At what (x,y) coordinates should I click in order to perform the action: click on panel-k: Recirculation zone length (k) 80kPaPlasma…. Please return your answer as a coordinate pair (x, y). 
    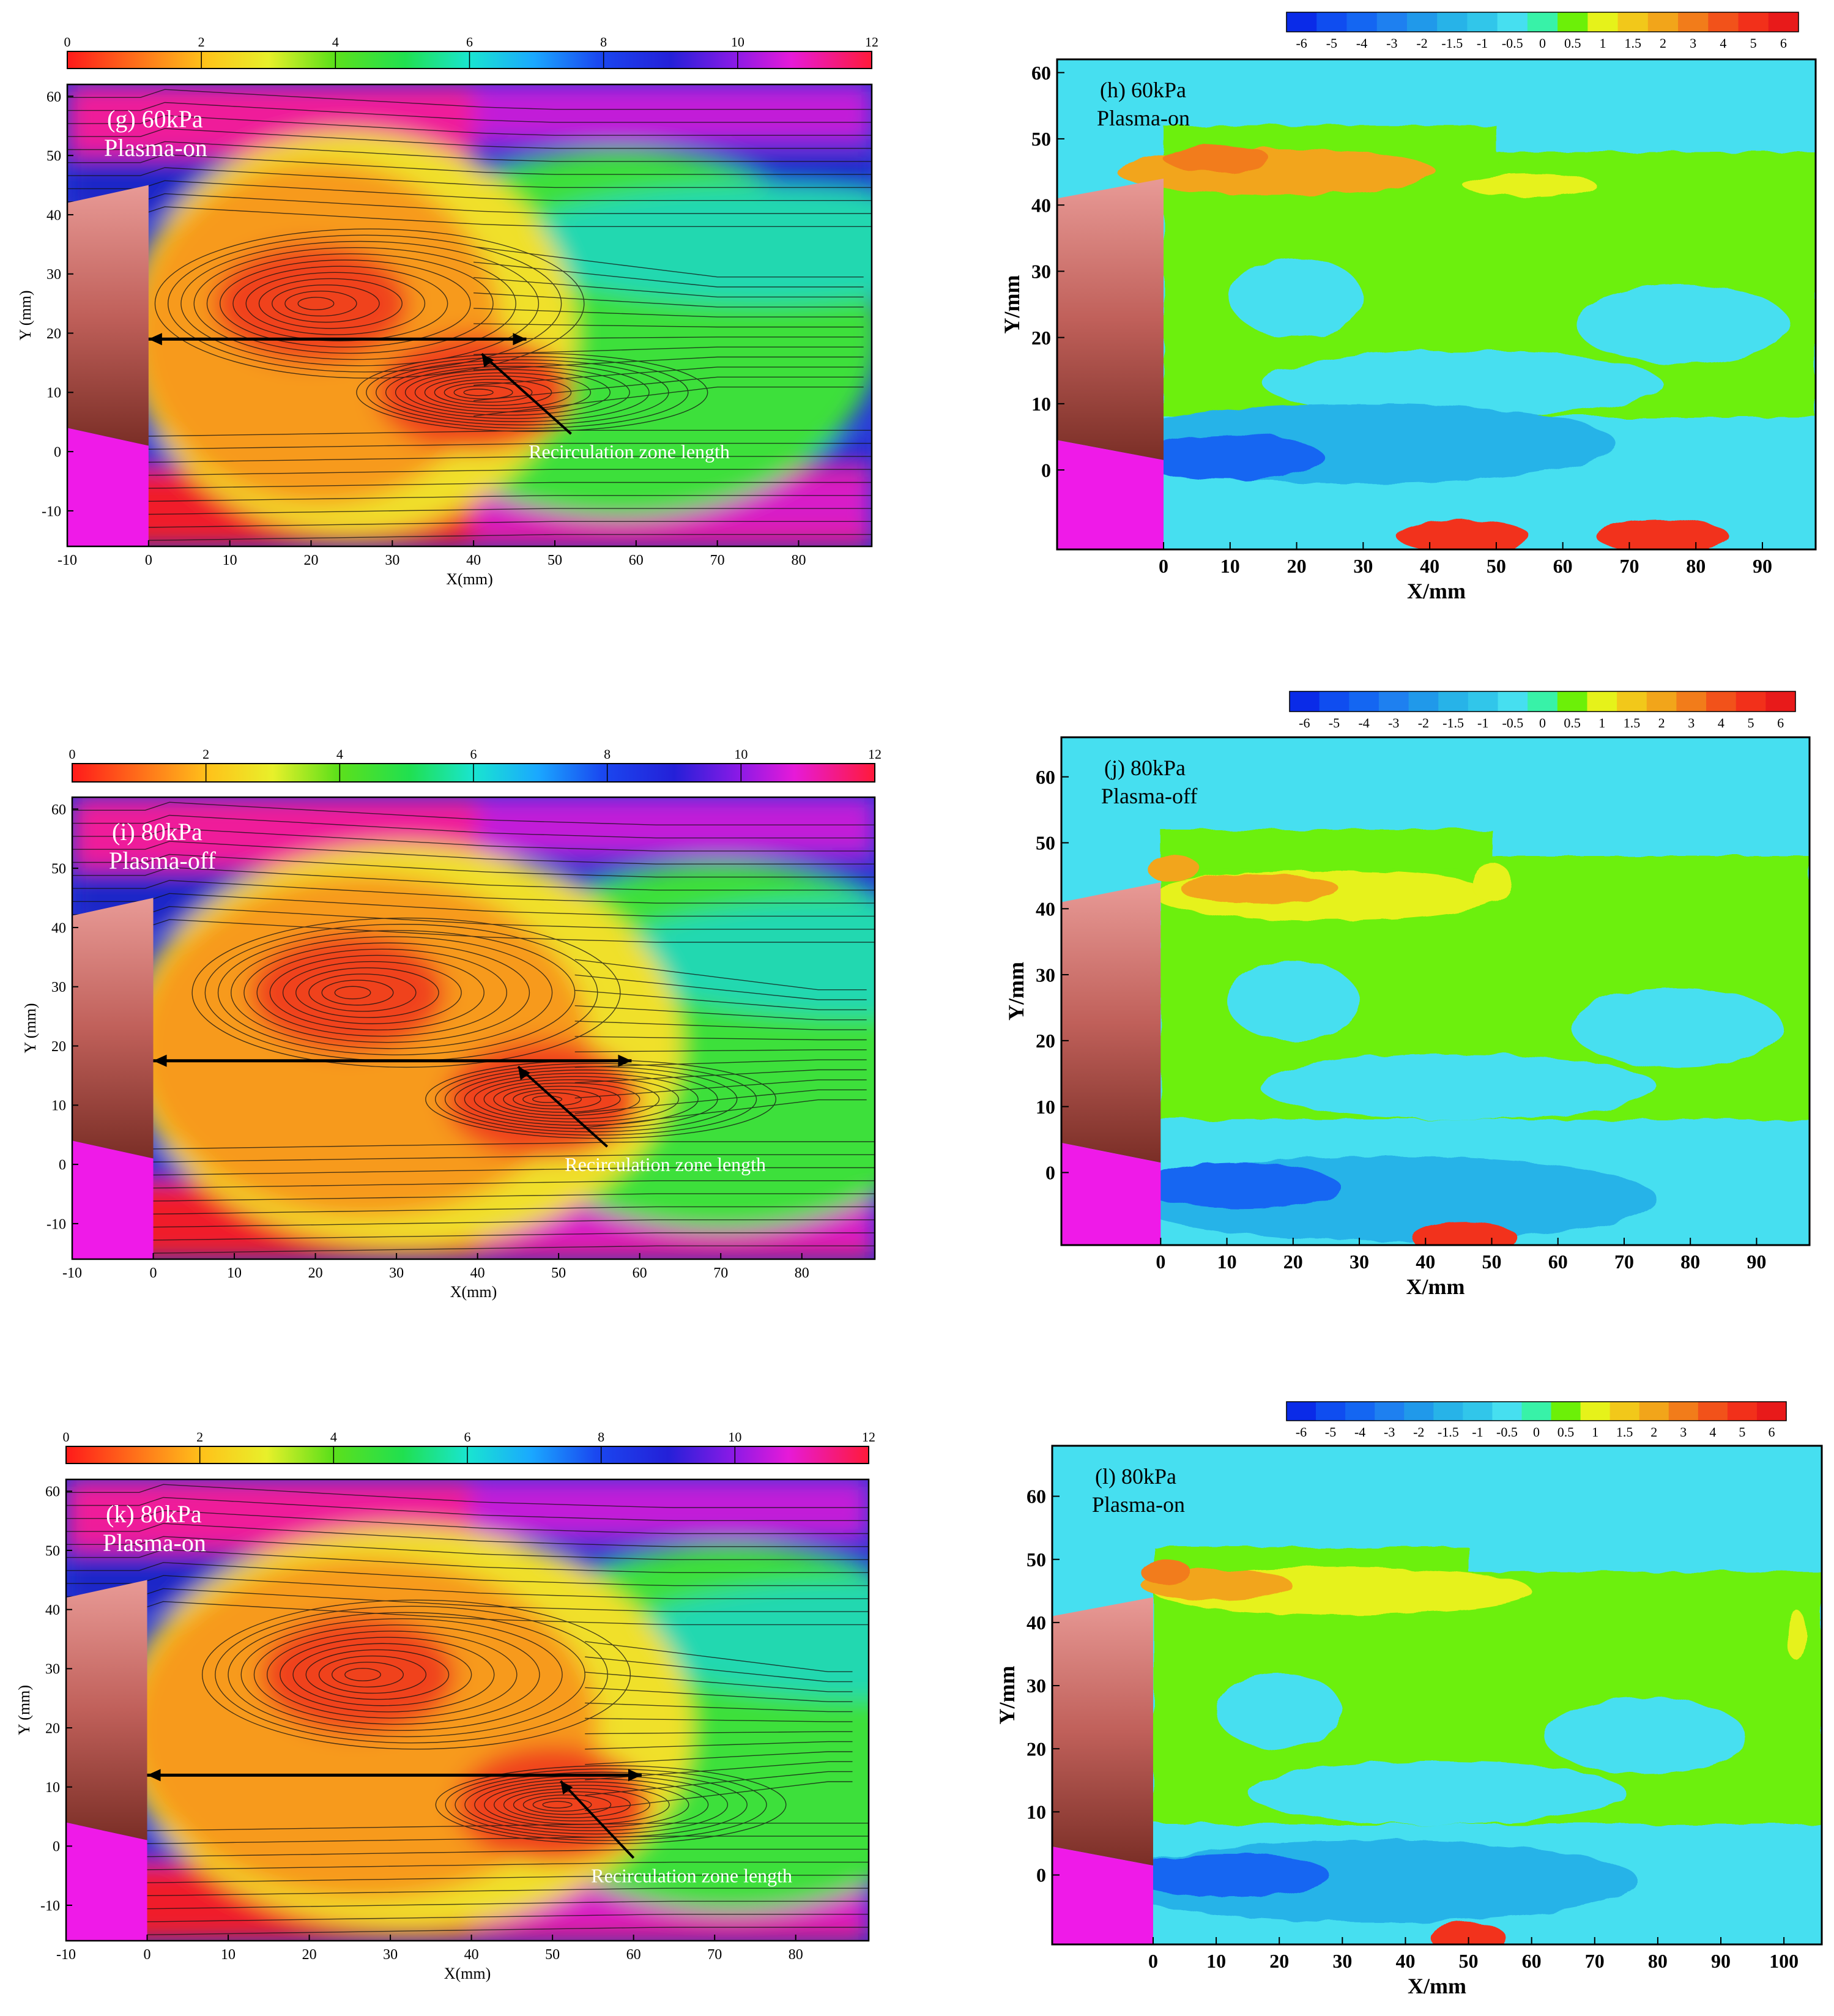
    Looking at the image, I should click on (445, 1706).